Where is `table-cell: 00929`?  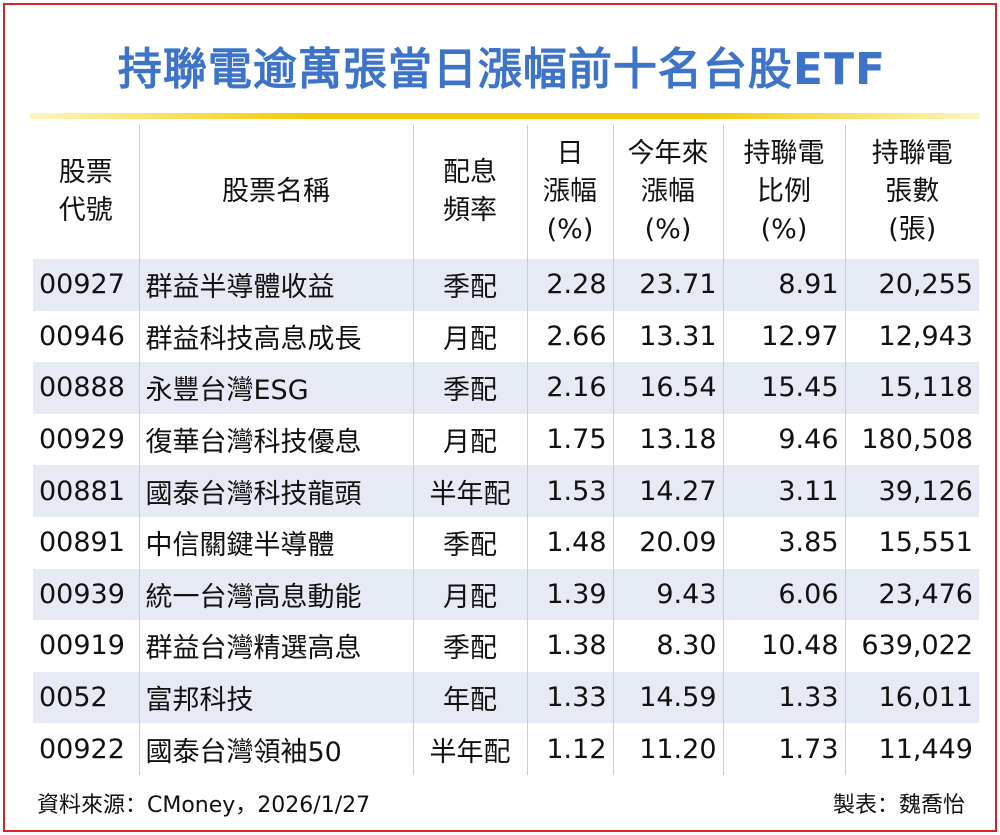 table-cell: 00929 is located at coordinates (82, 440).